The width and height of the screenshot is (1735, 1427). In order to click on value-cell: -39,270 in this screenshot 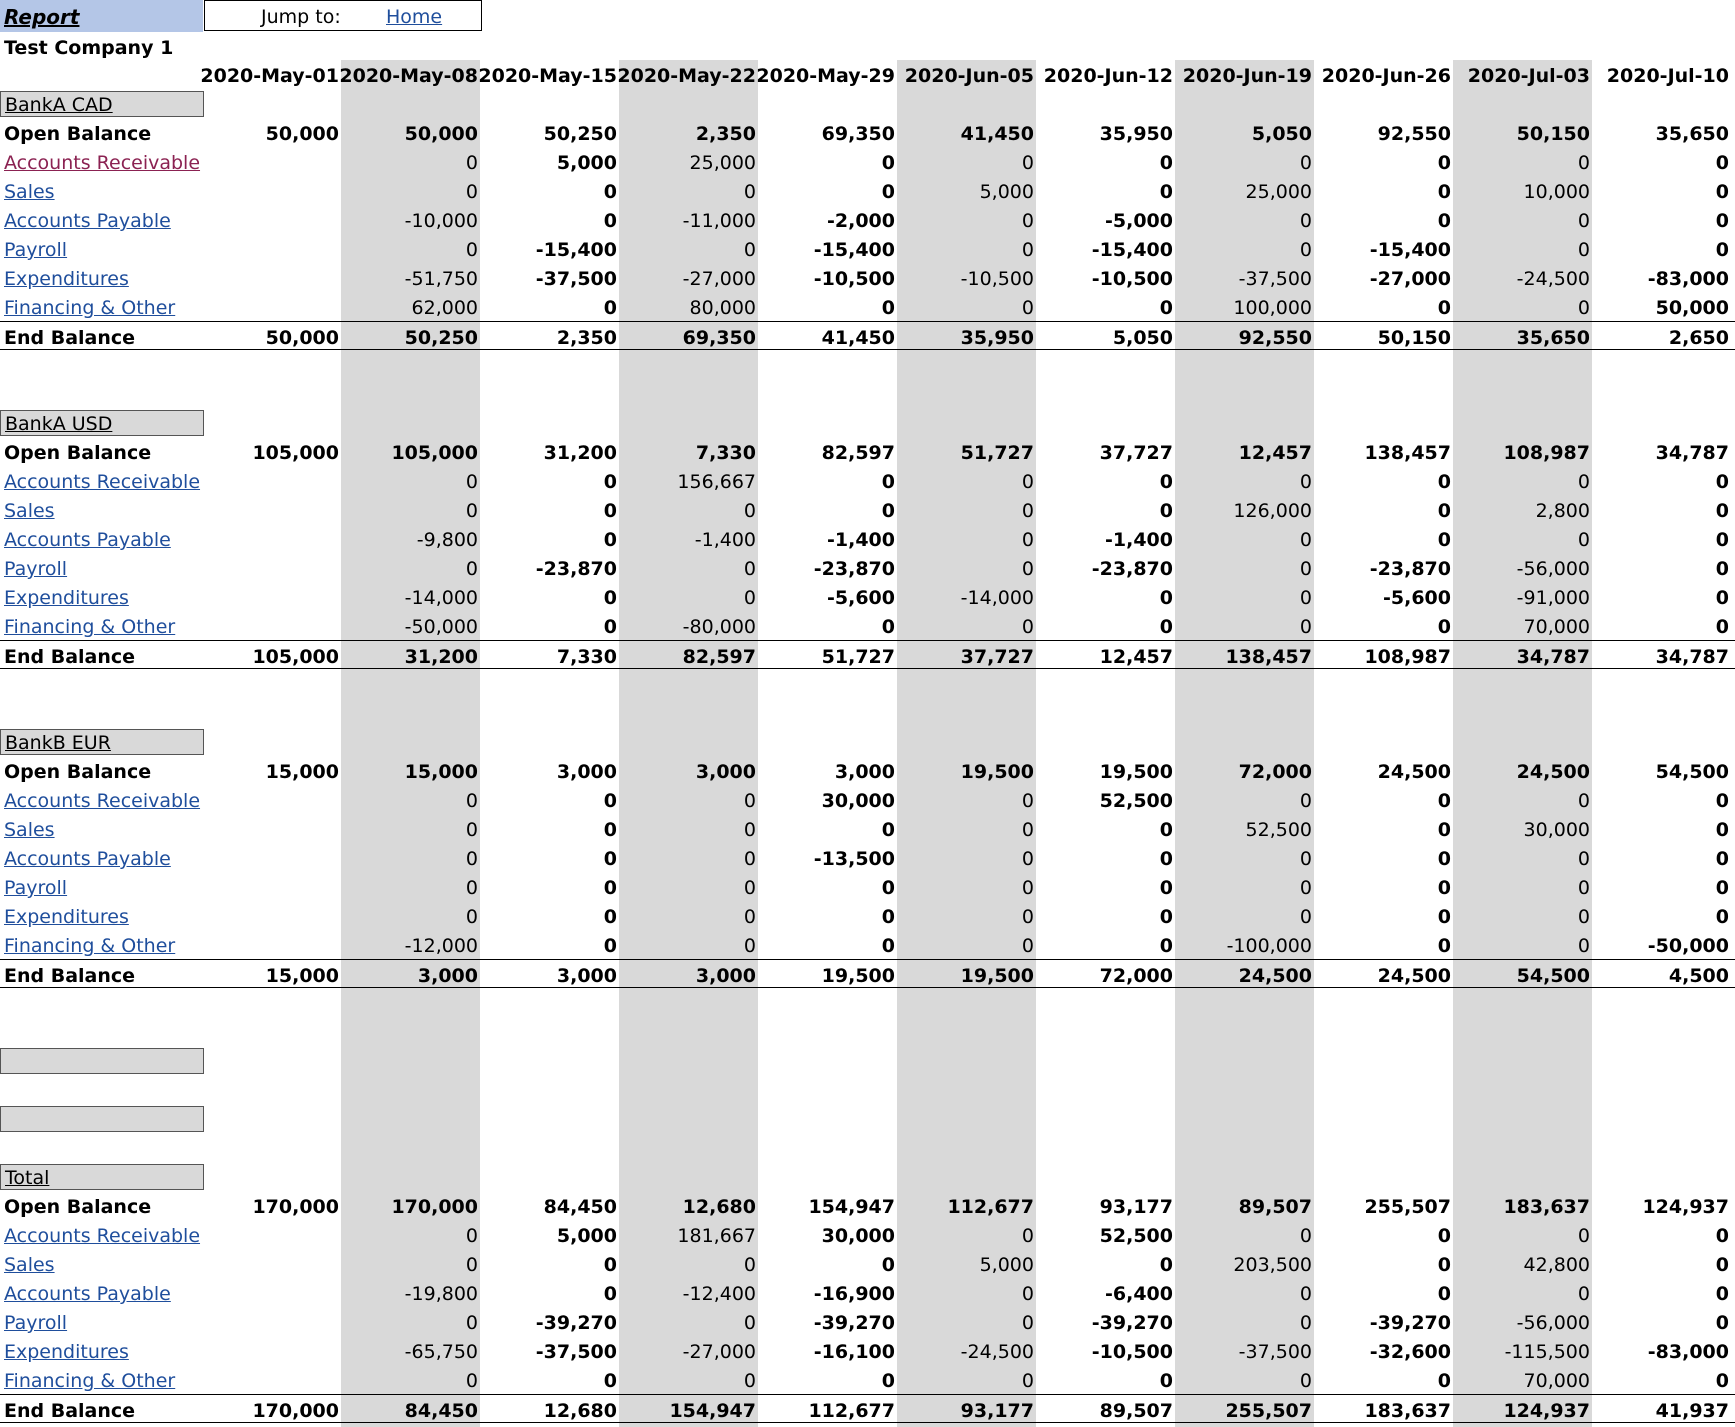, I will do `click(576, 1323)`.